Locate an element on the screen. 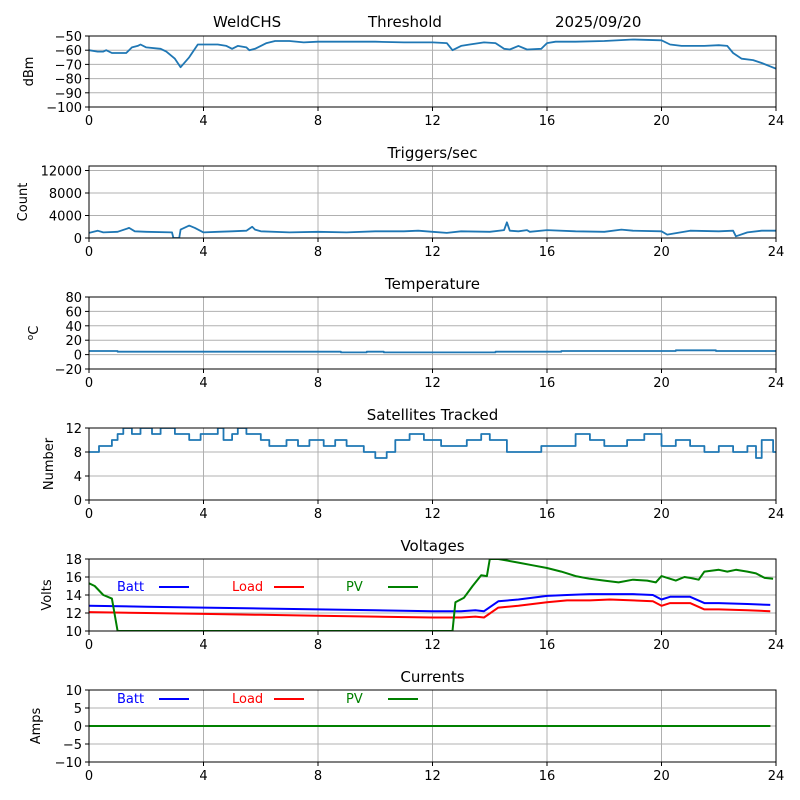 This screenshot has width=800, height=800. panel-title: Triggers/sec is located at coordinates (432, 153).